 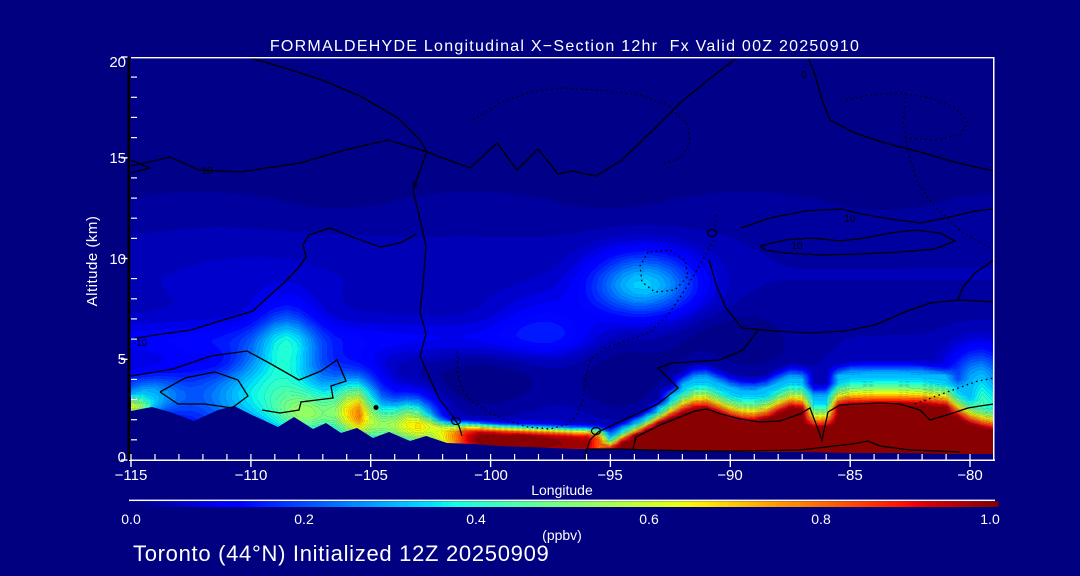 I want to click on svg-text: −85, so click(x=849, y=475).